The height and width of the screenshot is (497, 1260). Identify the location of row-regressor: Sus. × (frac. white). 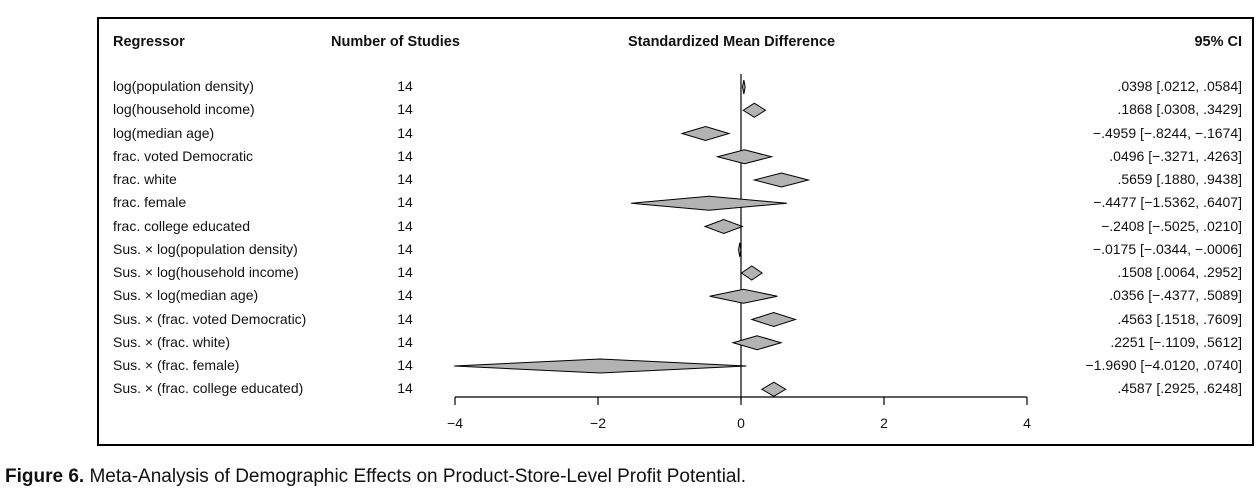
(172, 341).